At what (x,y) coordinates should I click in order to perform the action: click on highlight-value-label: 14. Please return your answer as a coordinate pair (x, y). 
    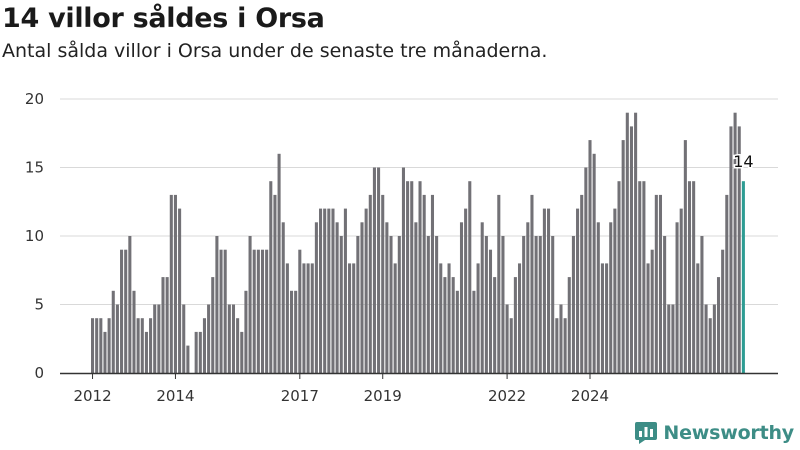
    Looking at the image, I should click on (743, 161).